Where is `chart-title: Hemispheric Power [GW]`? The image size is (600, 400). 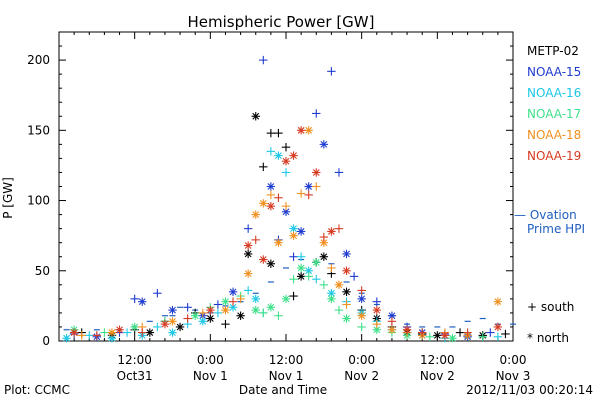
chart-title: Hemispheric Power [GW] is located at coordinates (281, 22).